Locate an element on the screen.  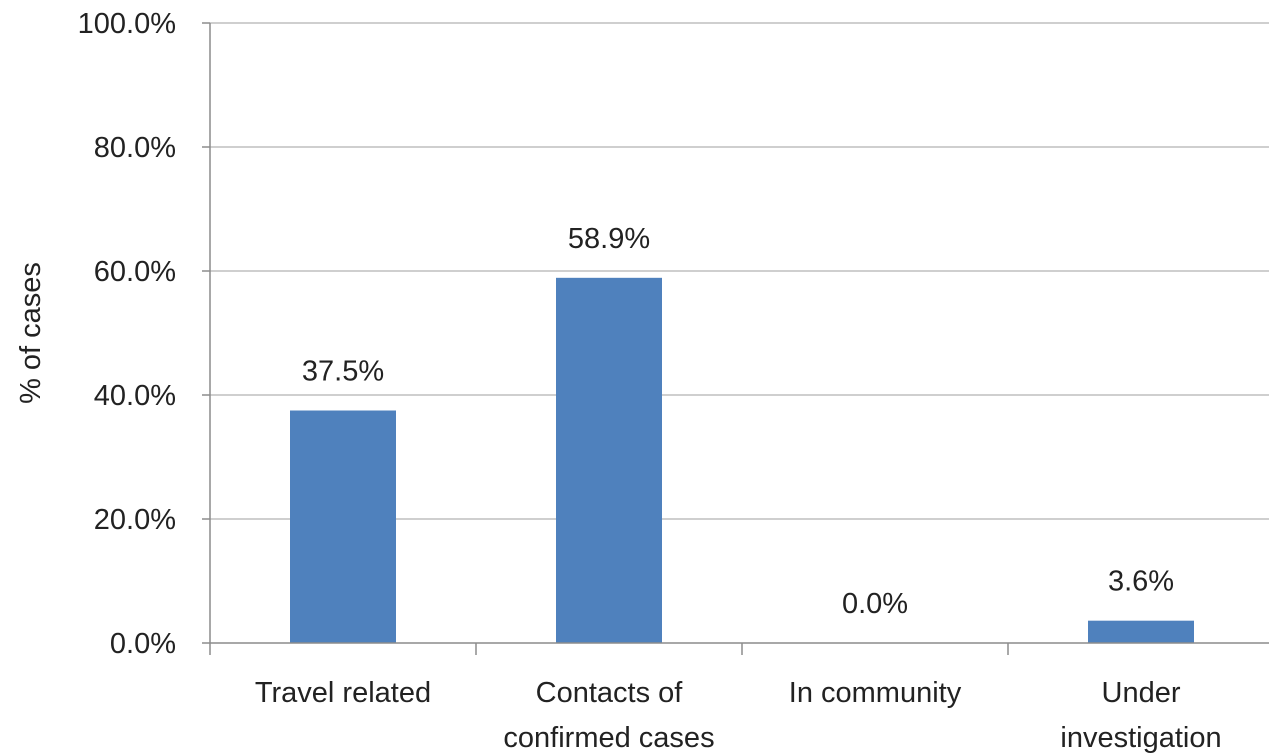
x-tick-label: Travel related is located at coordinates (343, 693).